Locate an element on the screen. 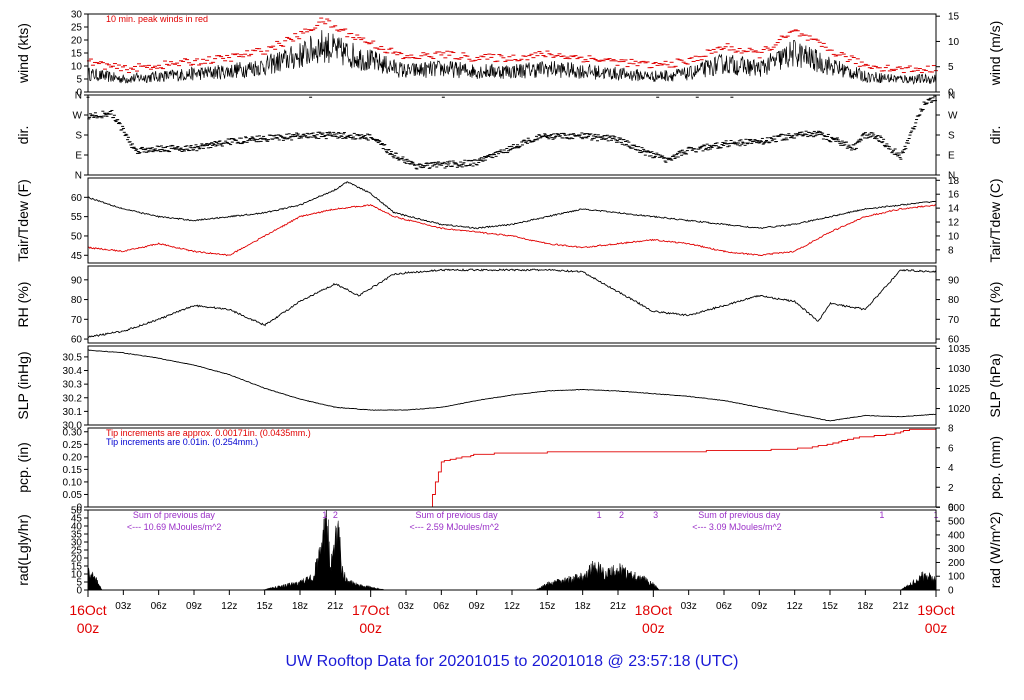 Image resolution: width=1024 pixels, height=700 pixels. slp-slp-line is located at coordinates (512, 385).